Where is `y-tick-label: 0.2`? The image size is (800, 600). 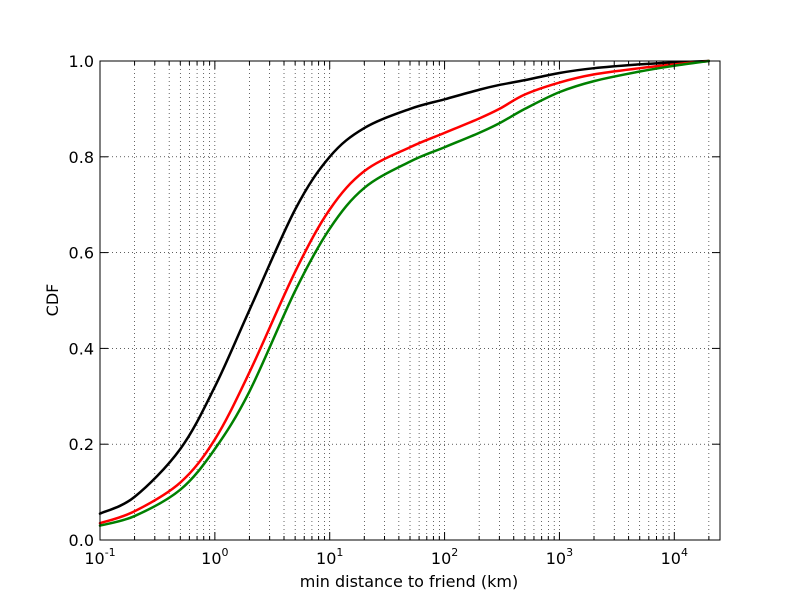
y-tick-label: 0.2 is located at coordinates (81, 444).